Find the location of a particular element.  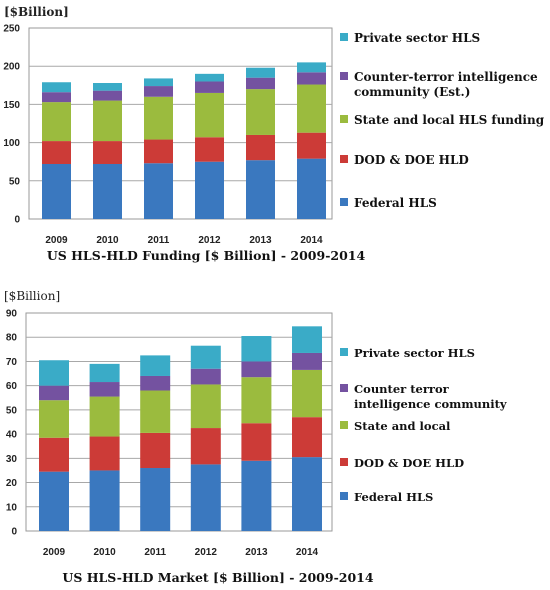

y-tick-label: 30 is located at coordinates (12, 459).